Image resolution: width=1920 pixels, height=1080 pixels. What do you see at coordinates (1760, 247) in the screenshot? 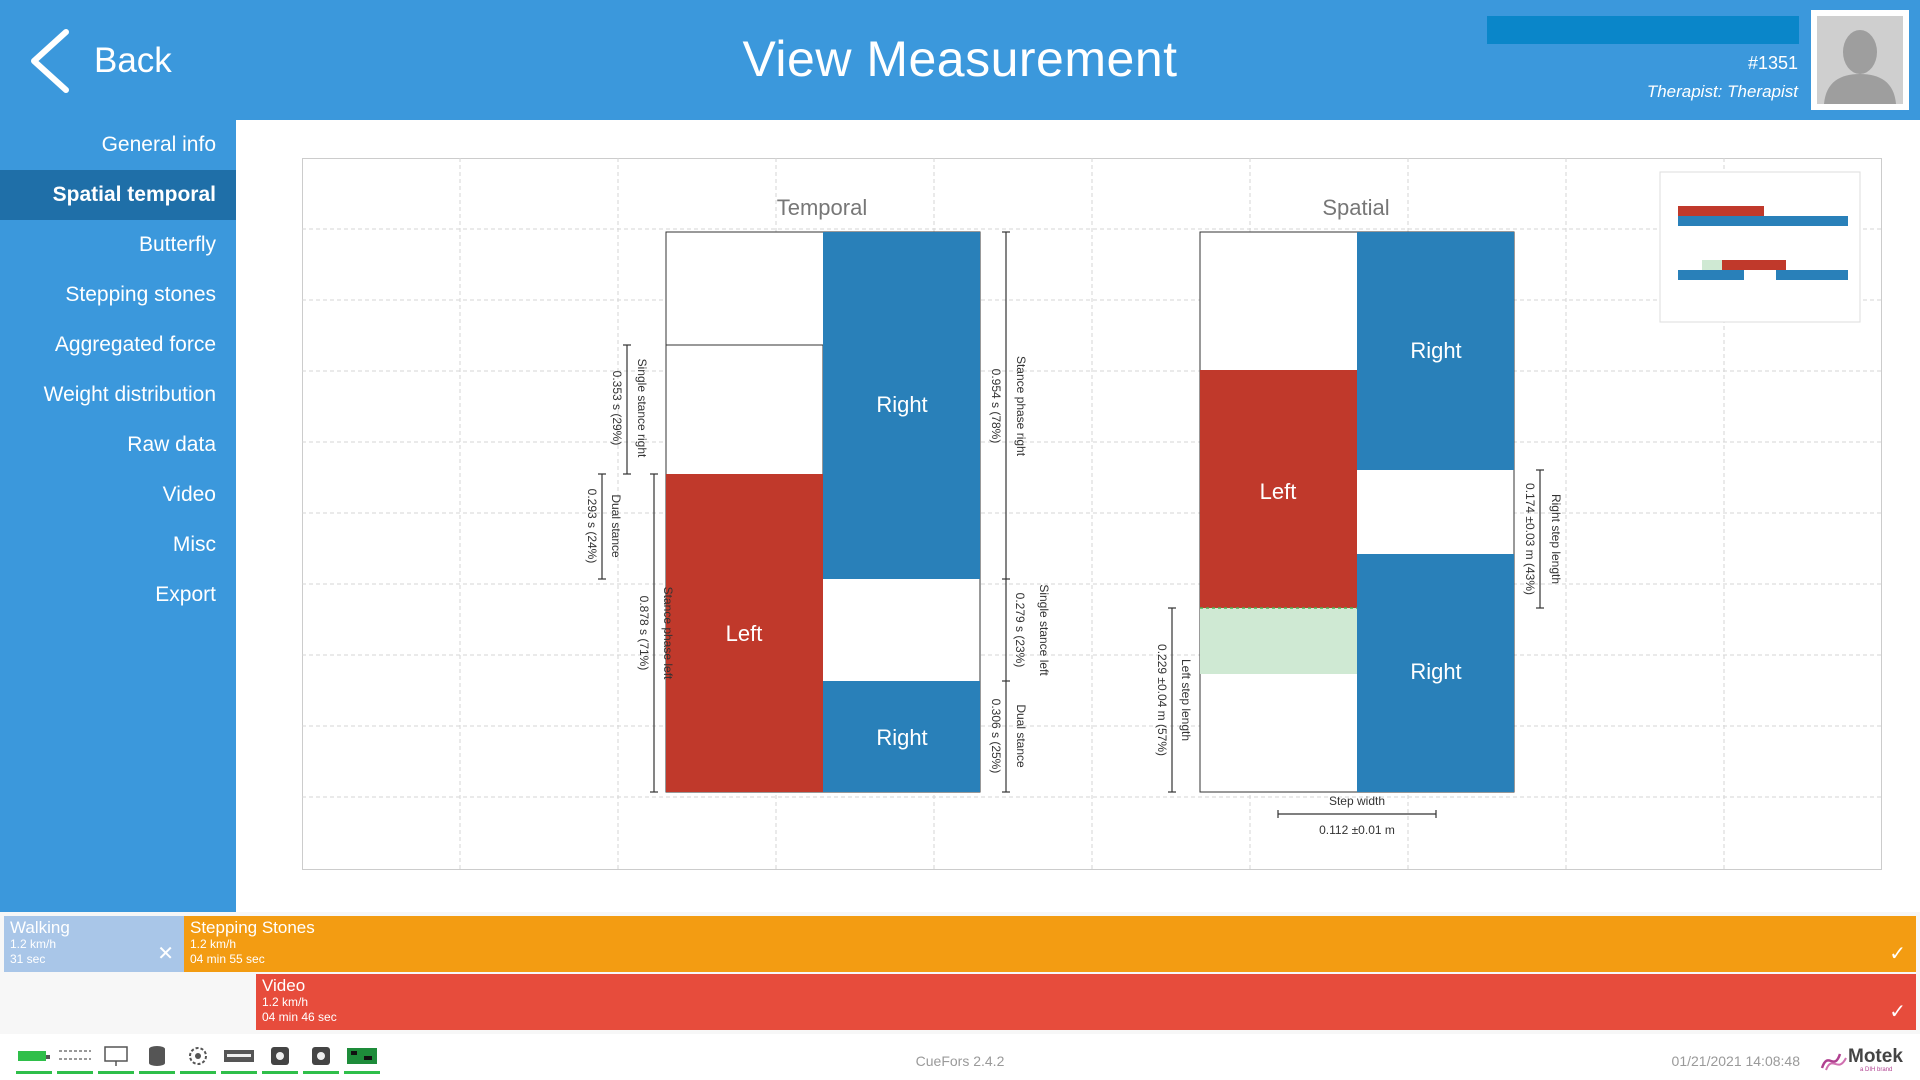
I see `chart-minimap` at bounding box center [1760, 247].